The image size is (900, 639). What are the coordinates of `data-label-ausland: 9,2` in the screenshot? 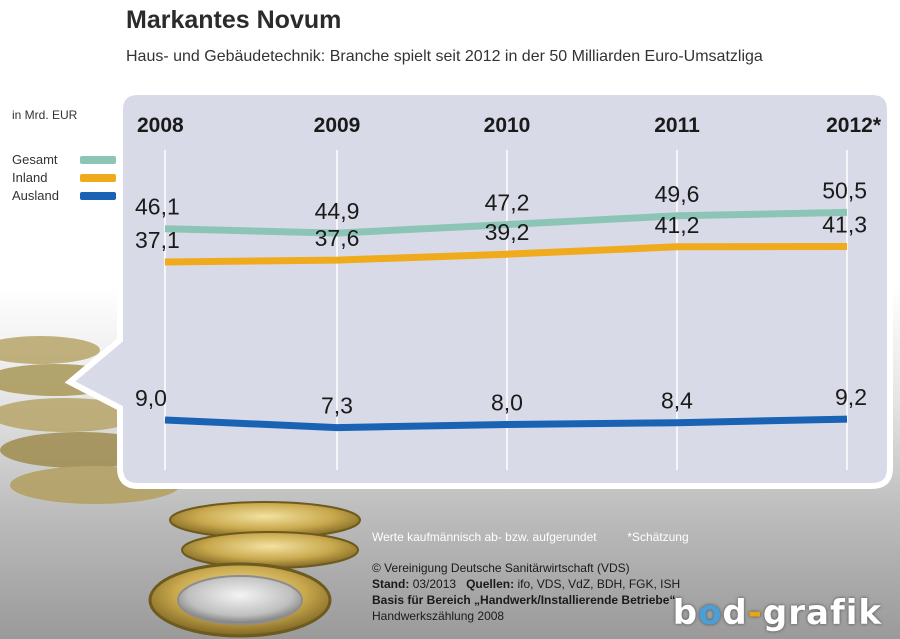 It's located at (851, 397).